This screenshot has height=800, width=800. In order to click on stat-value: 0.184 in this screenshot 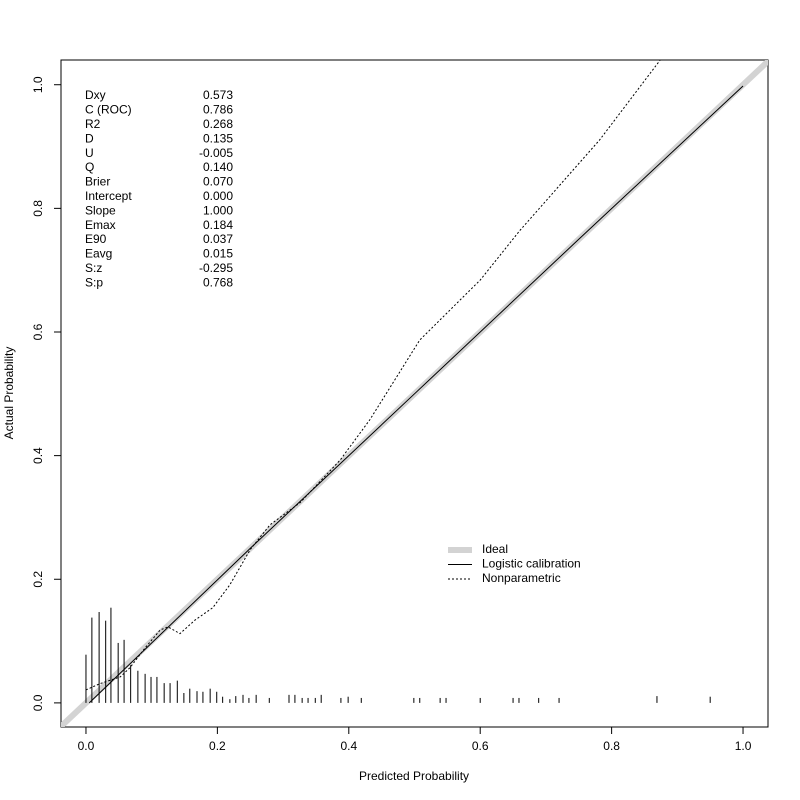, I will do `click(218, 225)`.